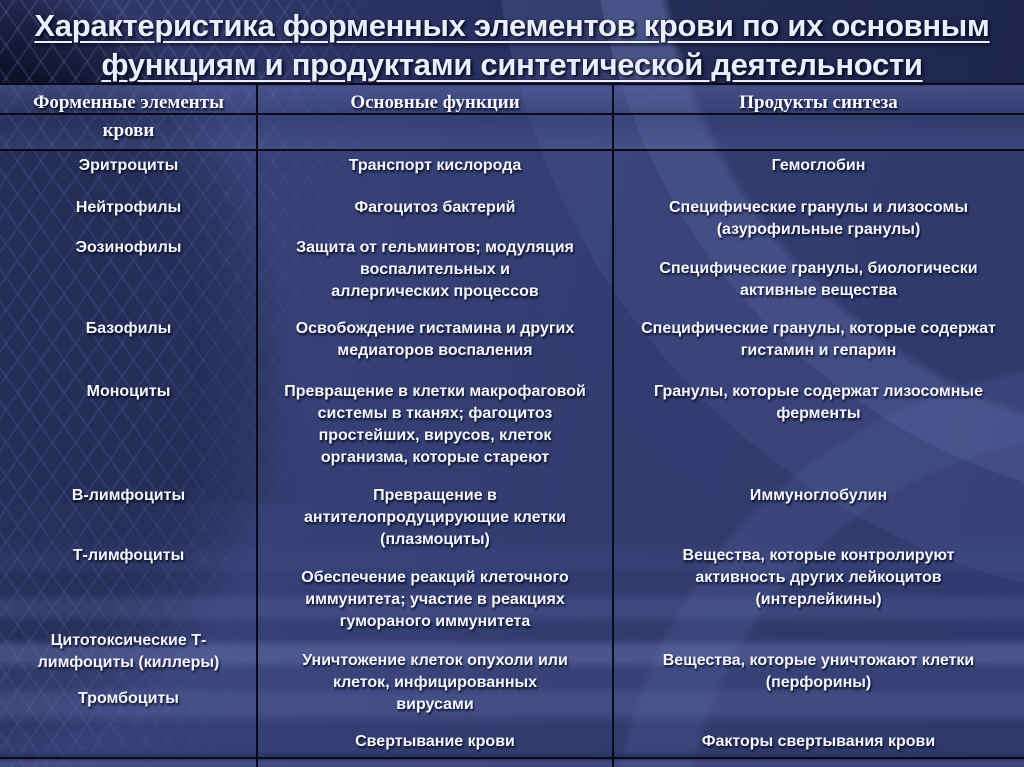 The width and height of the screenshot is (1024, 767). Describe the element at coordinates (435, 207) in the screenshot. I see `cell-function-neutrophils: Фагоцитоз бактерий` at that location.